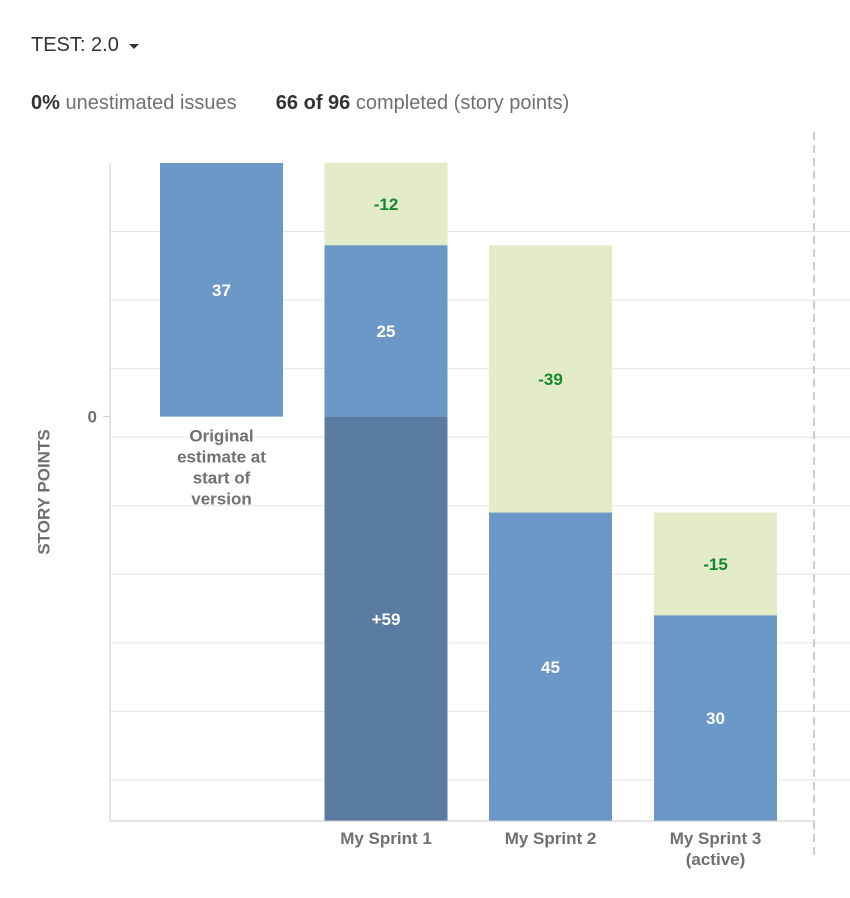 The image size is (850, 898). Describe the element at coordinates (551, 838) in the screenshot. I see `x-category-label: My Sprint 2` at that location.